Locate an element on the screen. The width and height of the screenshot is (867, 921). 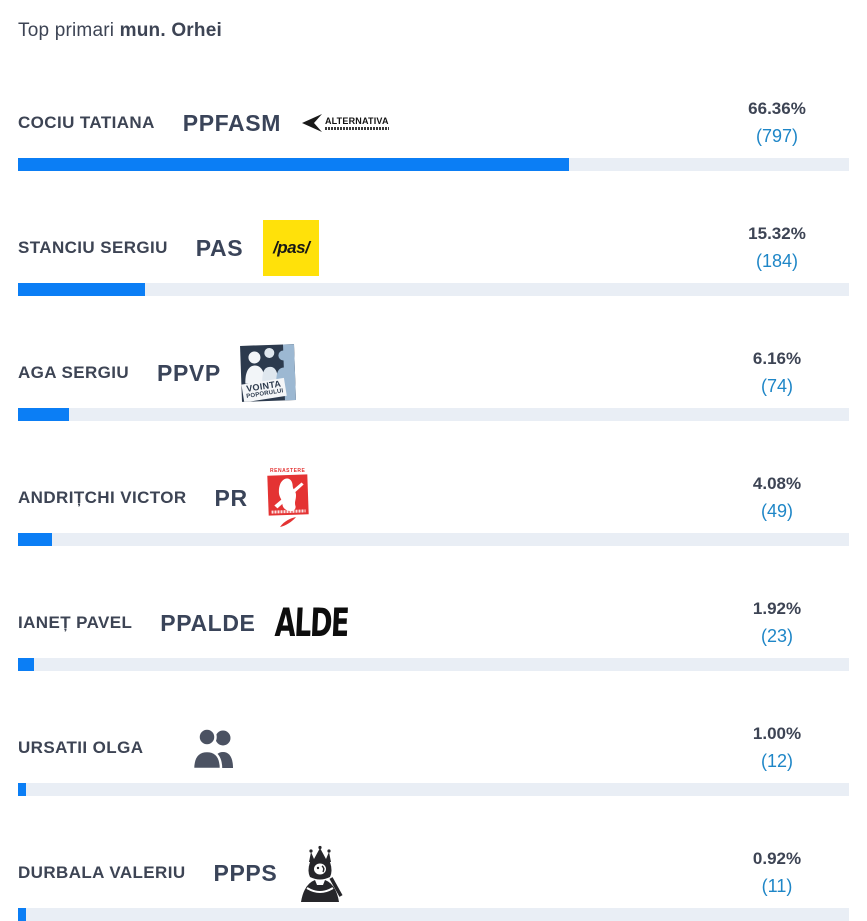
alternativa-logo: ALTERNATIVA is located at coordinates (345, 123).